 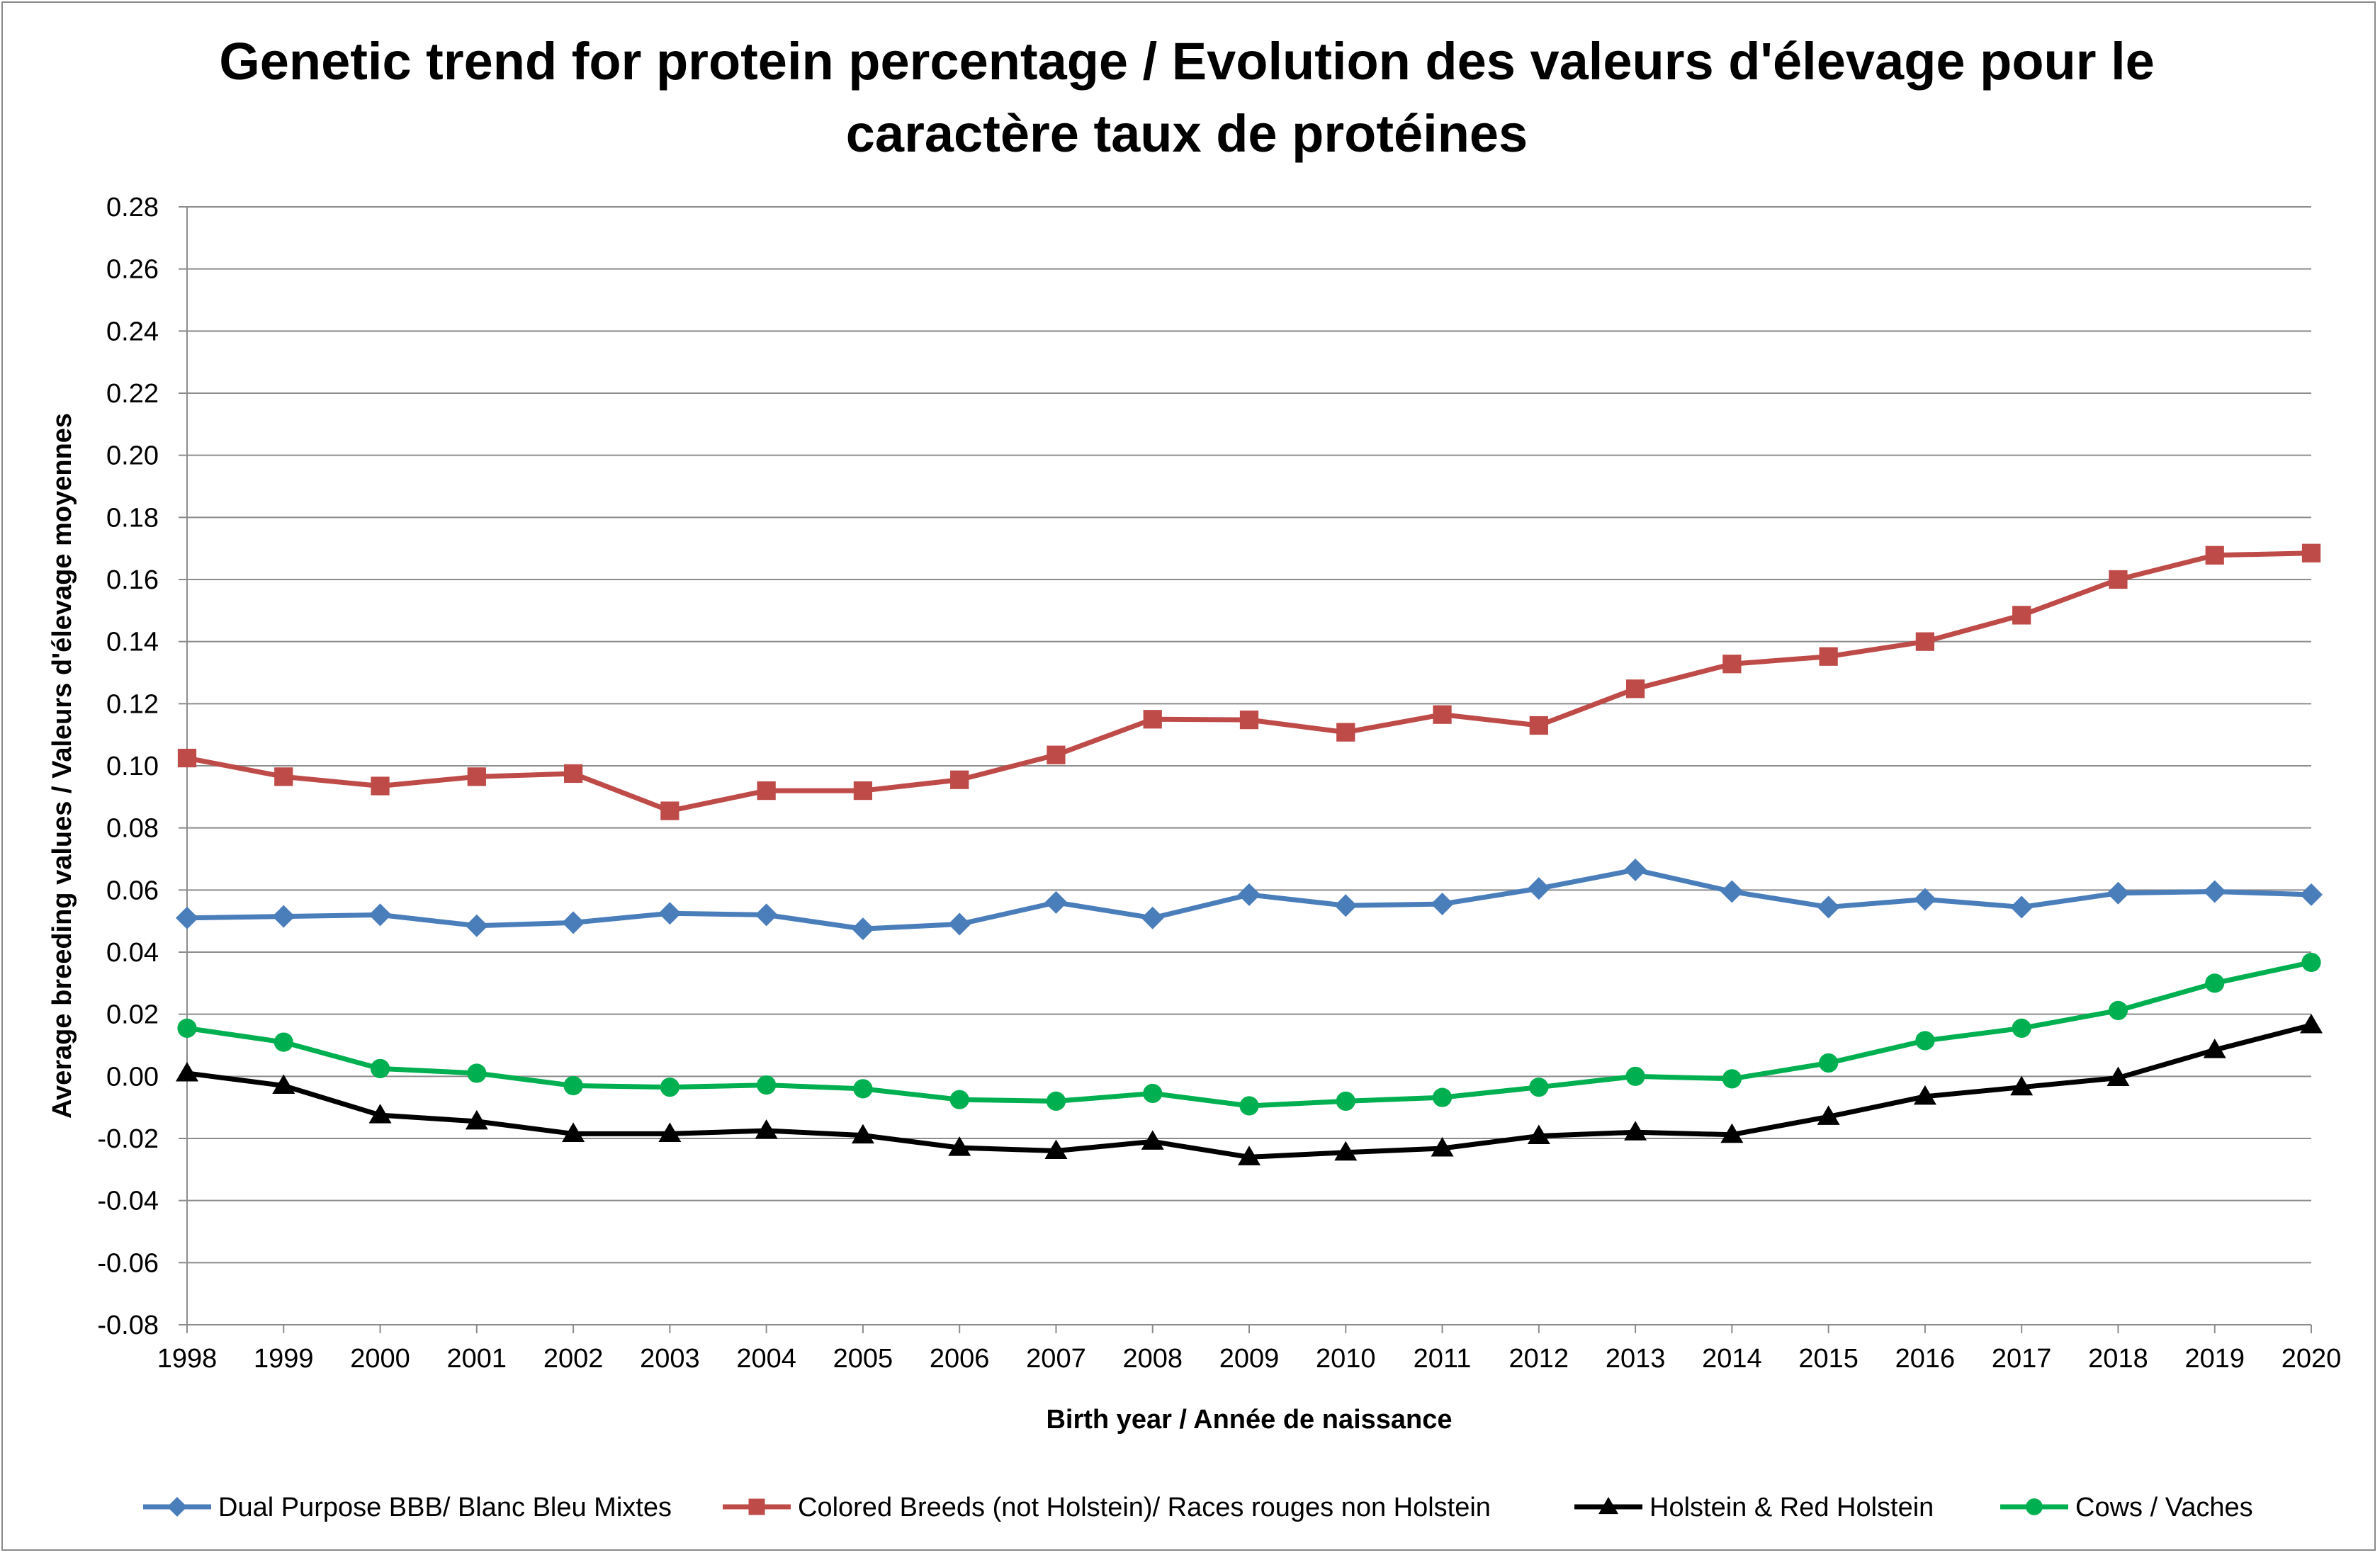 I want to click on y-tick-label: 0.04, so click(x=132, y=953).